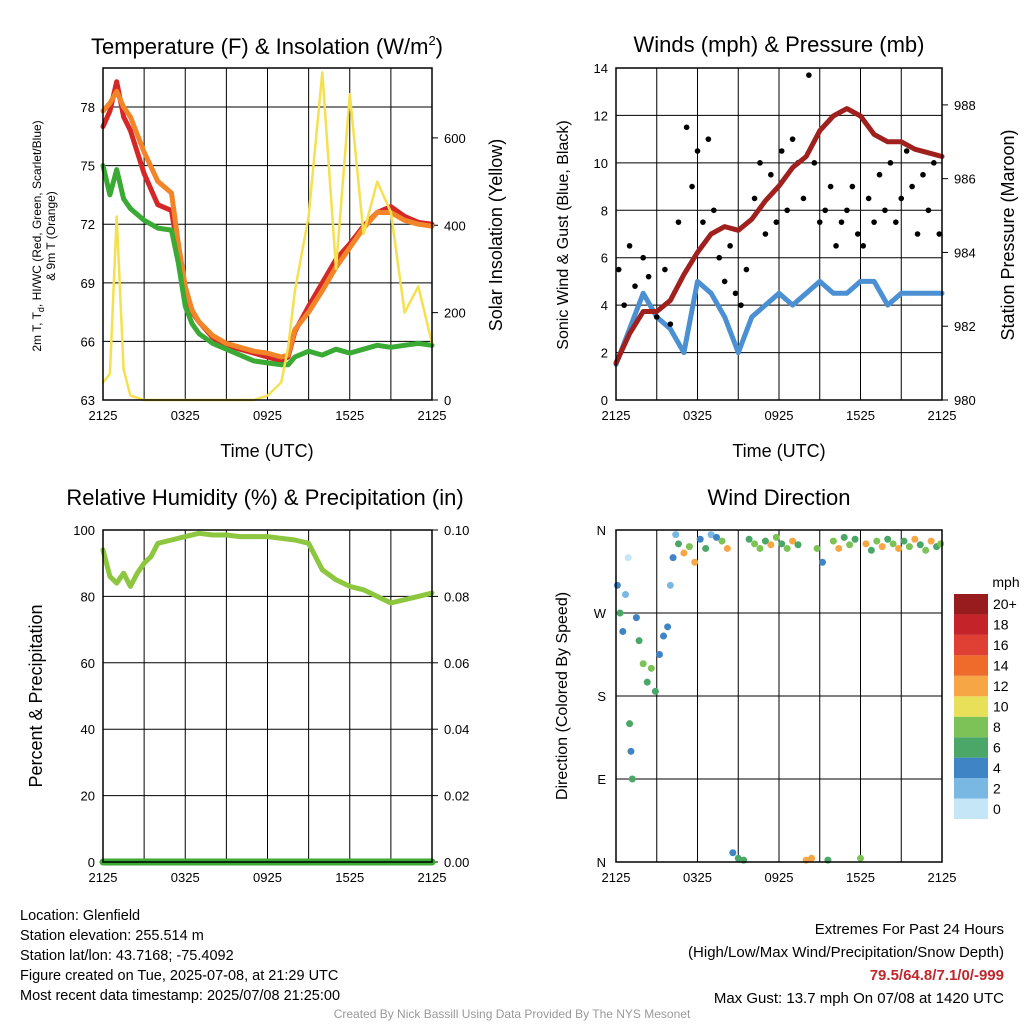 This screenshot has width=1024, height=1024. I want to click on y-tick-label: 72, so click(88, 224).